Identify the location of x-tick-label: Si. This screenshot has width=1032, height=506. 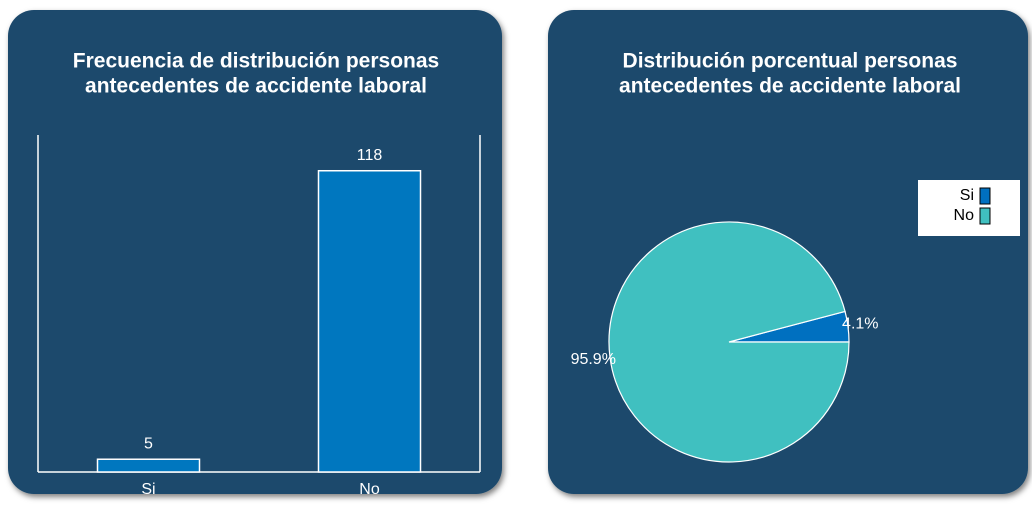
(148, 489).